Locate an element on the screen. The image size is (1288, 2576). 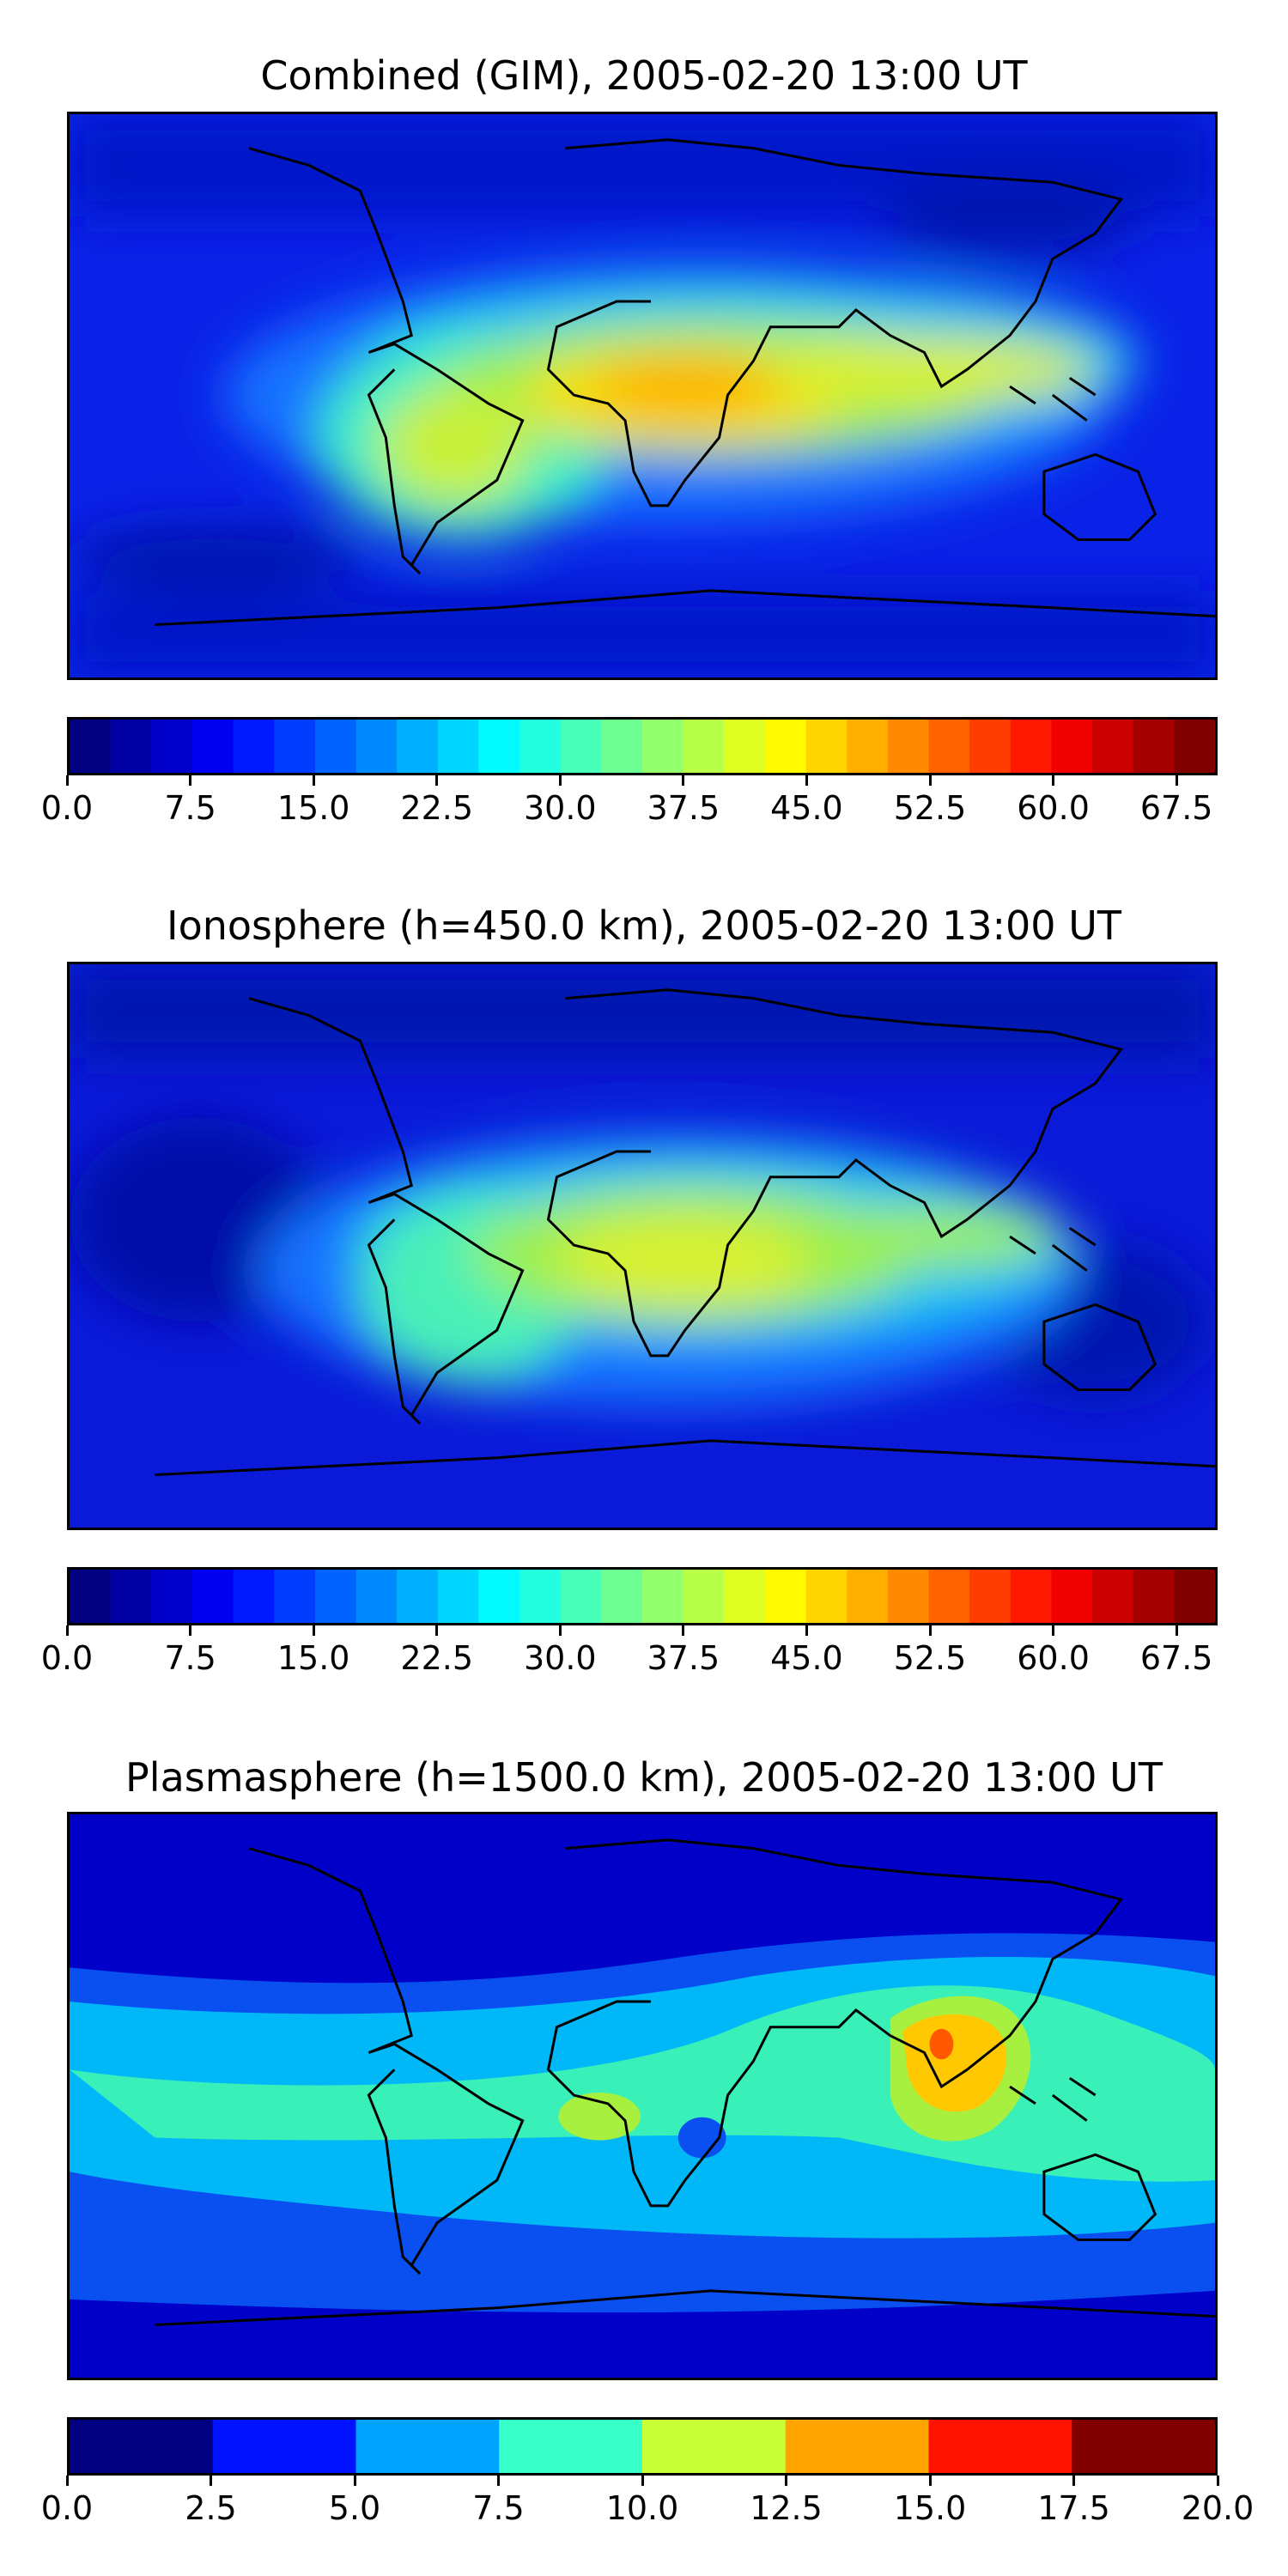
colorbar-tick-label: 17.5 is located at coordinates (1074, 2508).